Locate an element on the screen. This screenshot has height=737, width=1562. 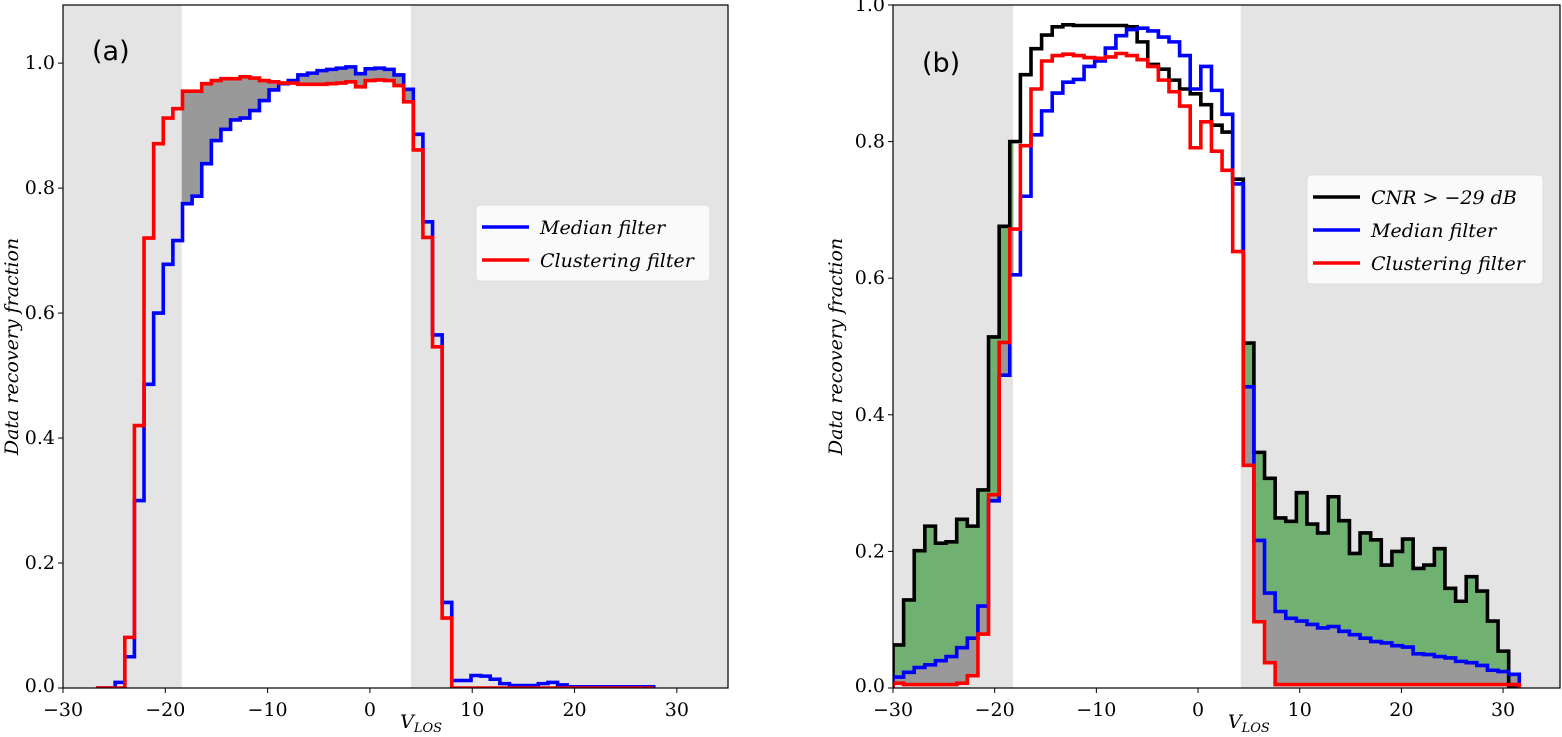
x-tick-label: 0 is located at coordinates (1198, 710).